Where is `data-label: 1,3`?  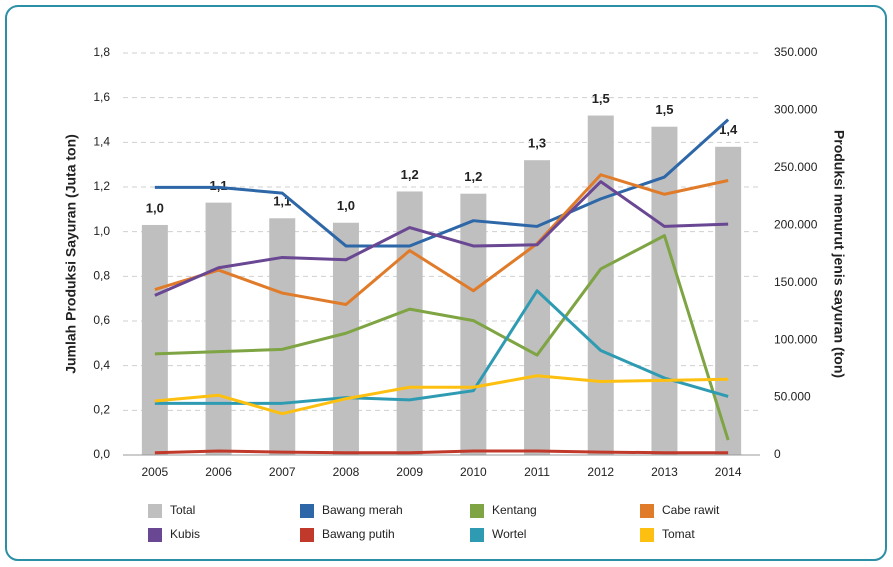
data-label: 1,3 is located at coordinates (537, 143).